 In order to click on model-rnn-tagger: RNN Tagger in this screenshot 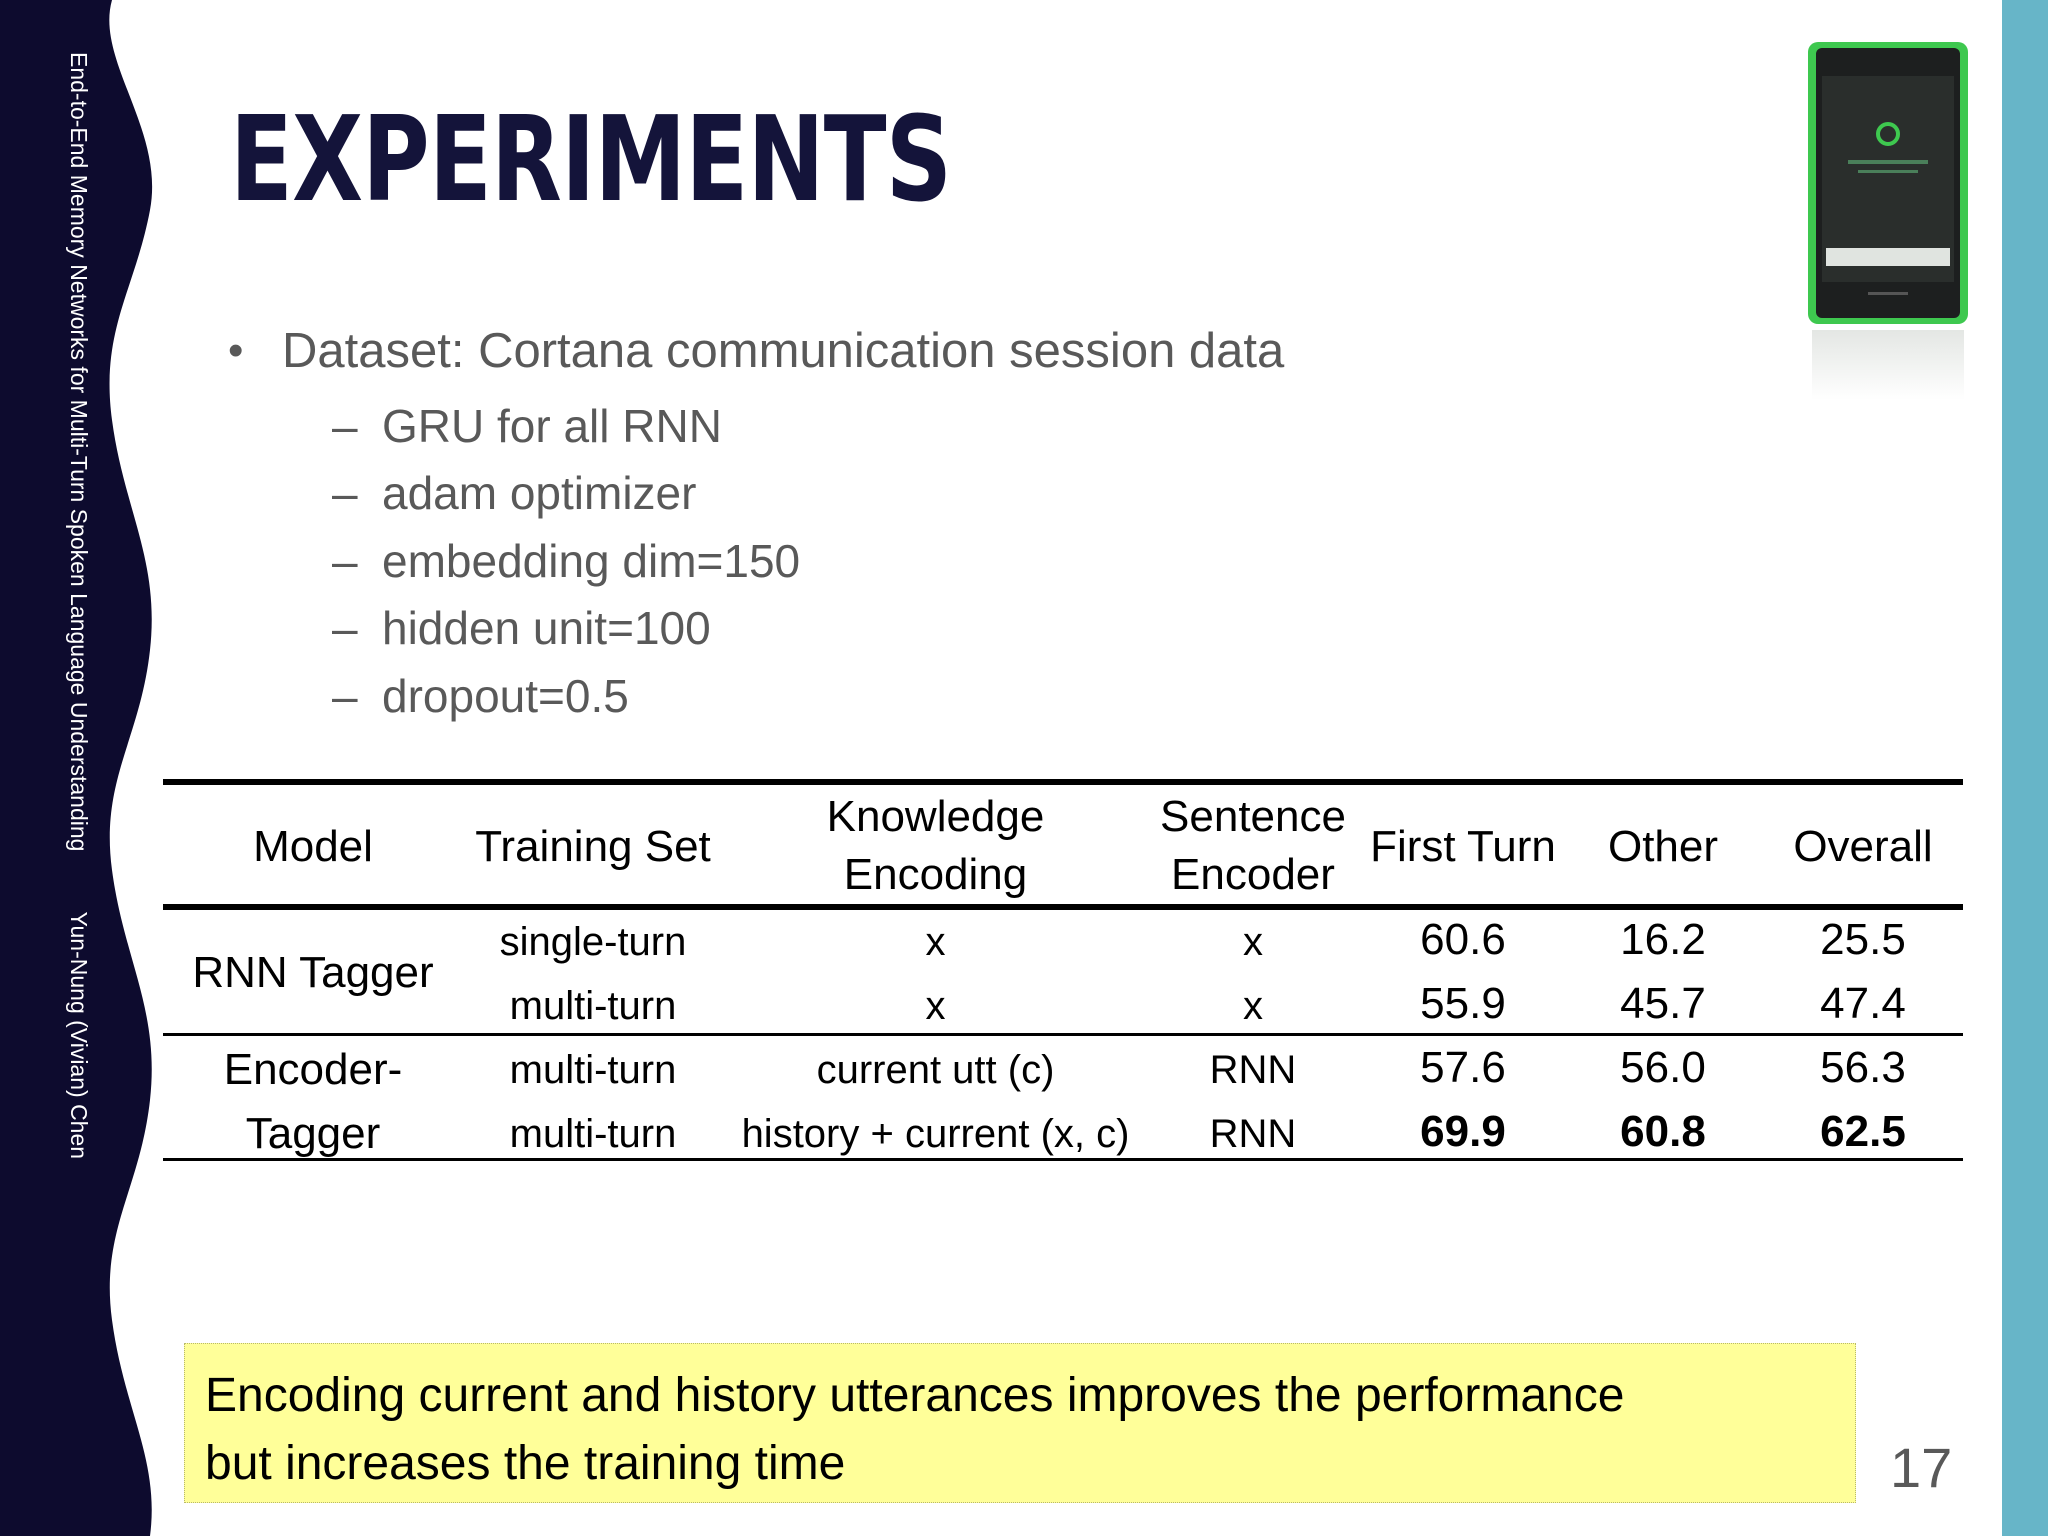, I will do `click(313, 973)`.